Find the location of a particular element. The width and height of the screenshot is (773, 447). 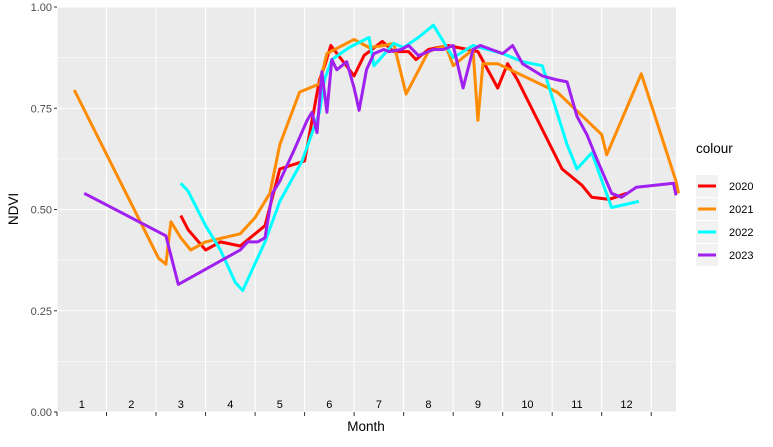

legend-label-2020: 2020 is located at coordinates (741, 187).